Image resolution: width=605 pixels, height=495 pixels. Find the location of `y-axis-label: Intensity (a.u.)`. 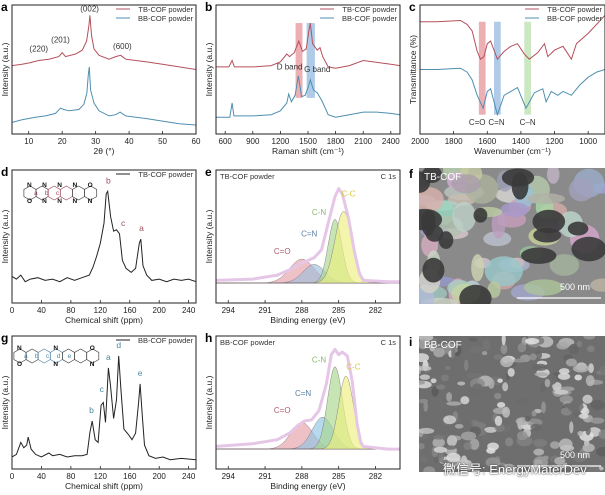

y-axis-label: Intensity (a.u.) is located at coordinates (209, 69).